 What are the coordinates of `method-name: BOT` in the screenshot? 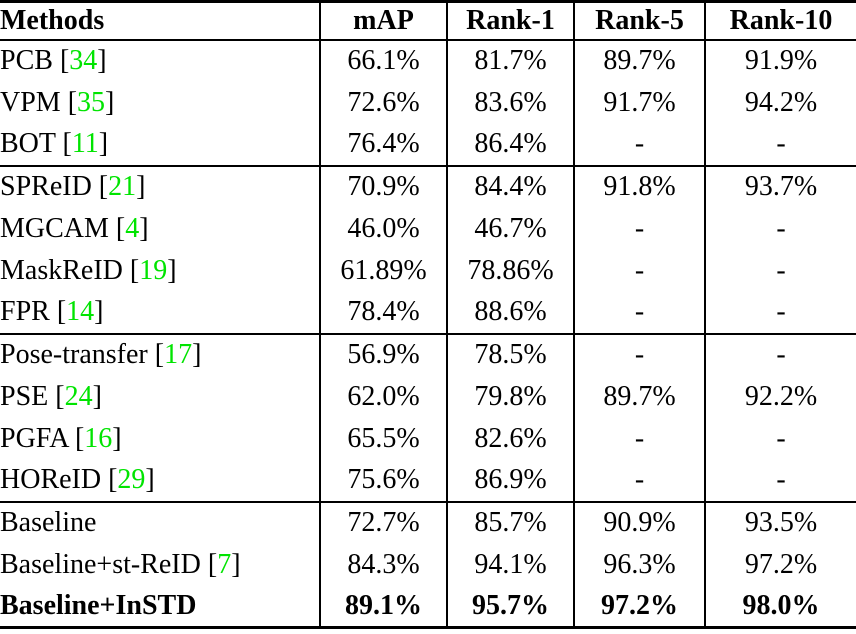 It's located at (28, 143).